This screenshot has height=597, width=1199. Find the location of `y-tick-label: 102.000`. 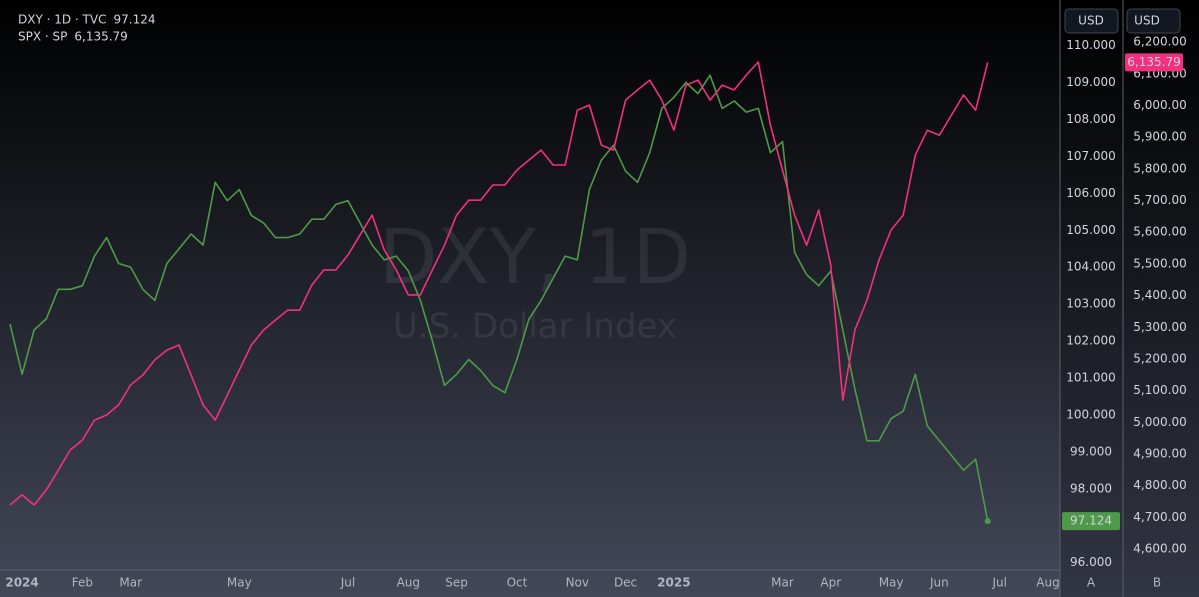

y-tick-label: 102.000 is located at coordinates (1091, 341).